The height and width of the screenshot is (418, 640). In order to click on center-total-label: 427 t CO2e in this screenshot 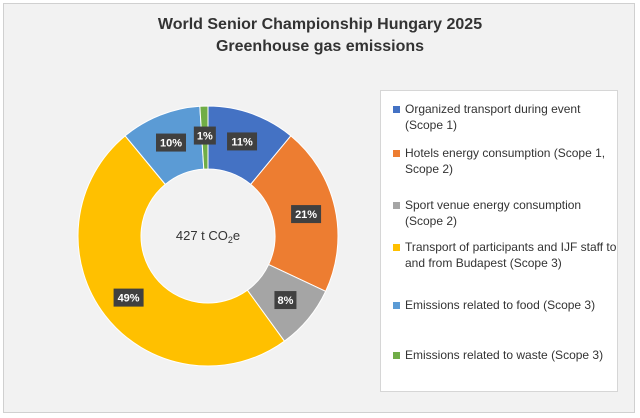, I will do `click(208, 236)`.